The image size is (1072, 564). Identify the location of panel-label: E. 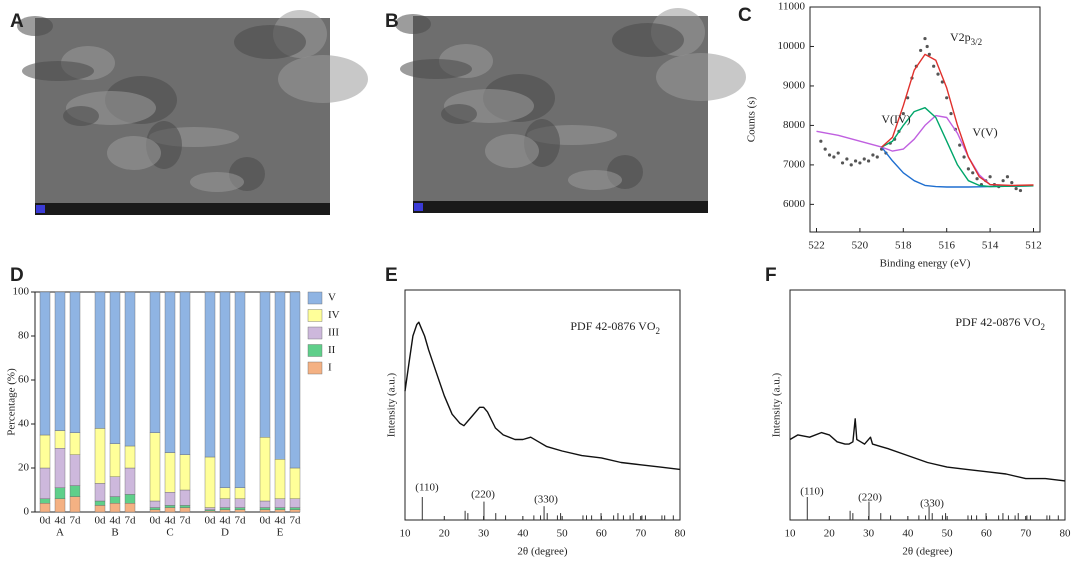
(391, 275).